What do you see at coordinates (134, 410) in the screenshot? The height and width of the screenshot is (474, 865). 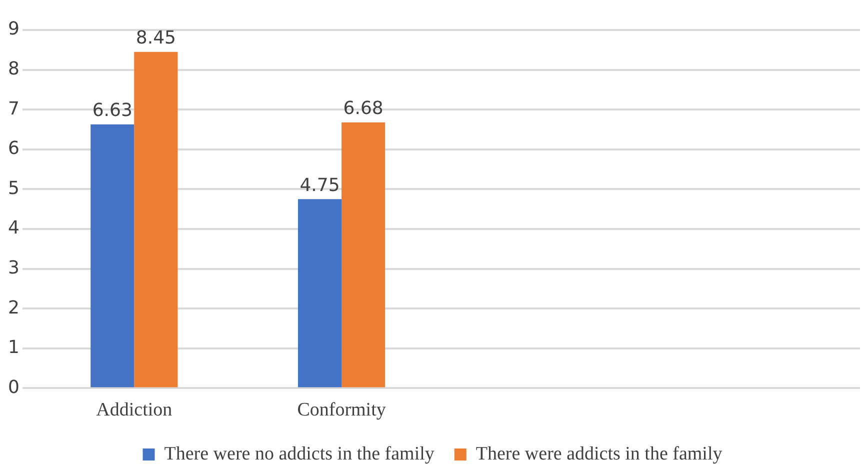 I see `x-tick-label: Addiction` at bounding box center [134, 410].